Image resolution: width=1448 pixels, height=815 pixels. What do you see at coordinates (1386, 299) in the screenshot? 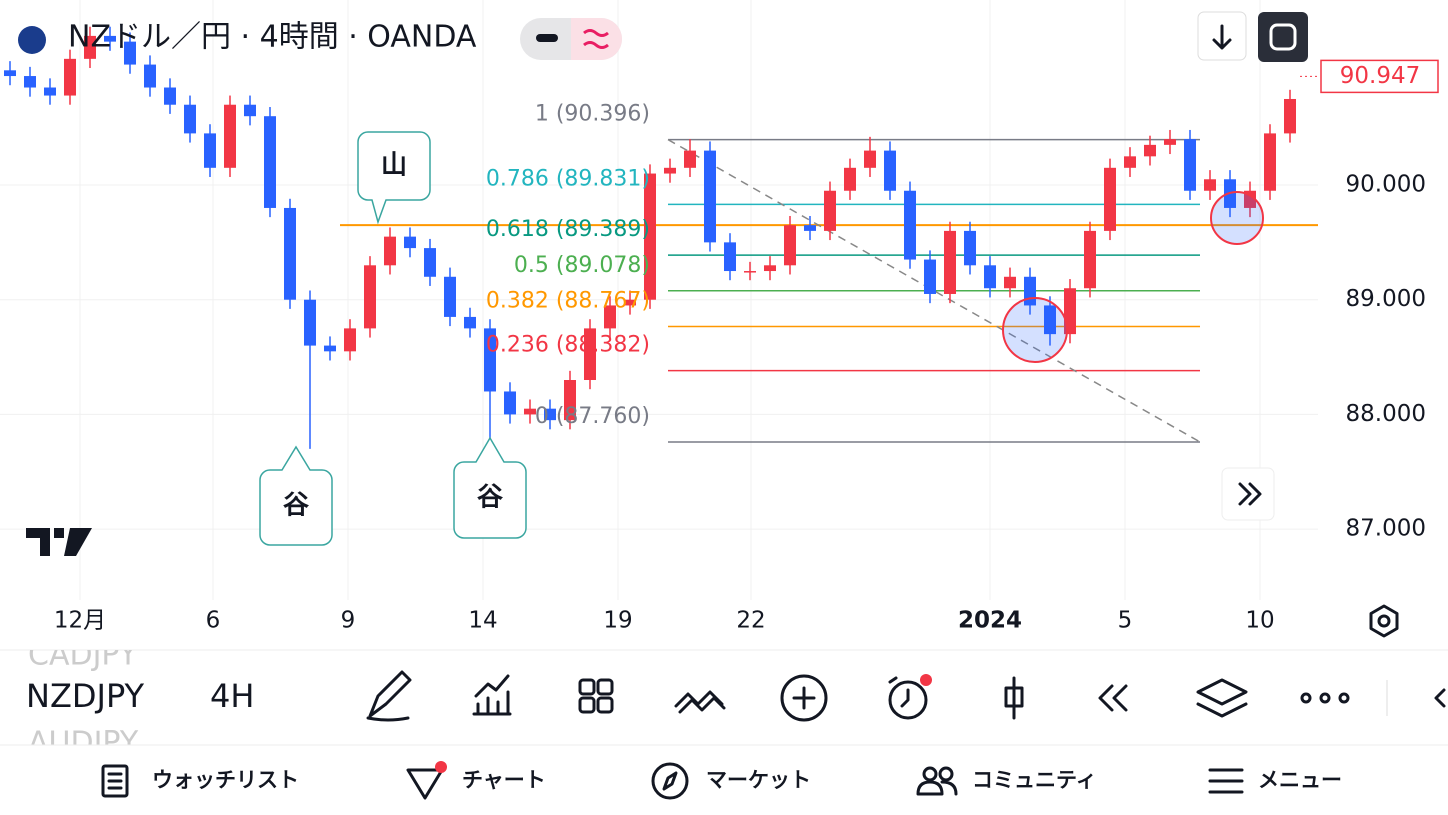
I see `y-tick-label: 89.000` at bounding box center [1386, 299].